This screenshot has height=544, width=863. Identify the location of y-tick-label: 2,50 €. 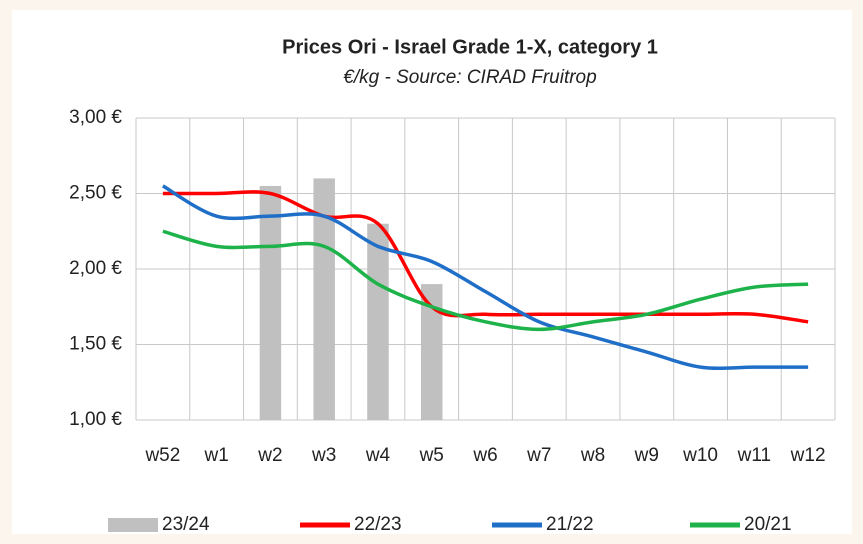
(95, 193).